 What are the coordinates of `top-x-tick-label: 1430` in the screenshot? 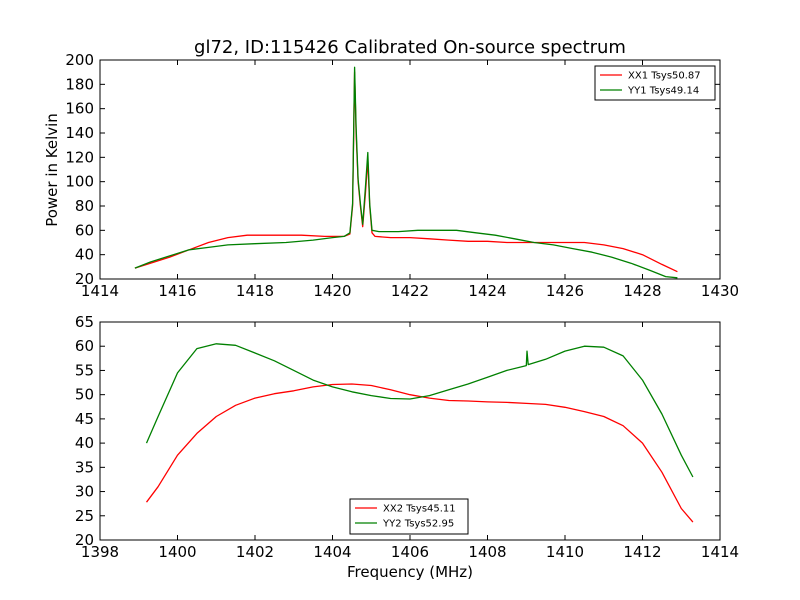 It's located at (720, 291).